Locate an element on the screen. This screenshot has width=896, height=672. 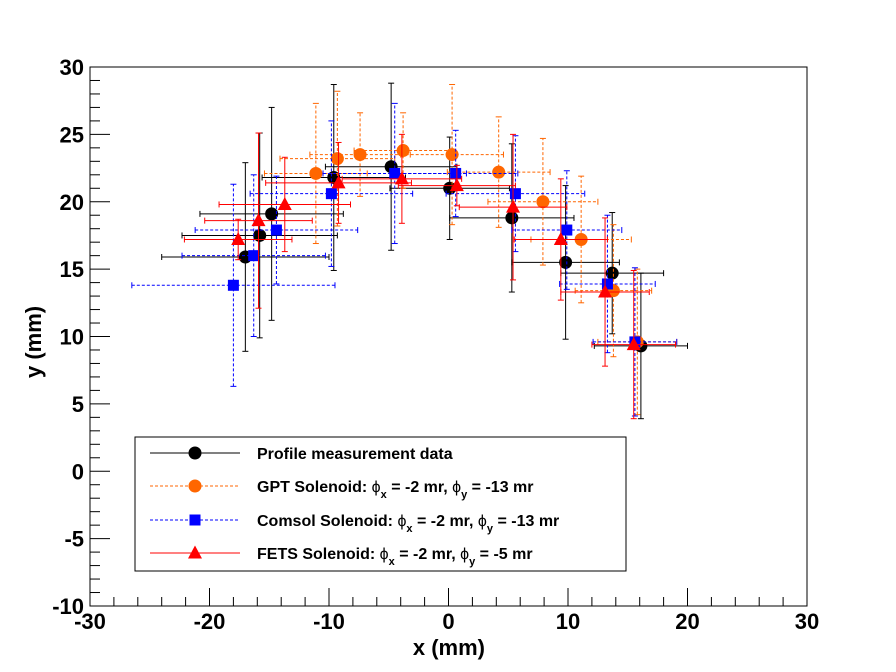
x-tick-label: -30 is located at coordinates (90, 621).